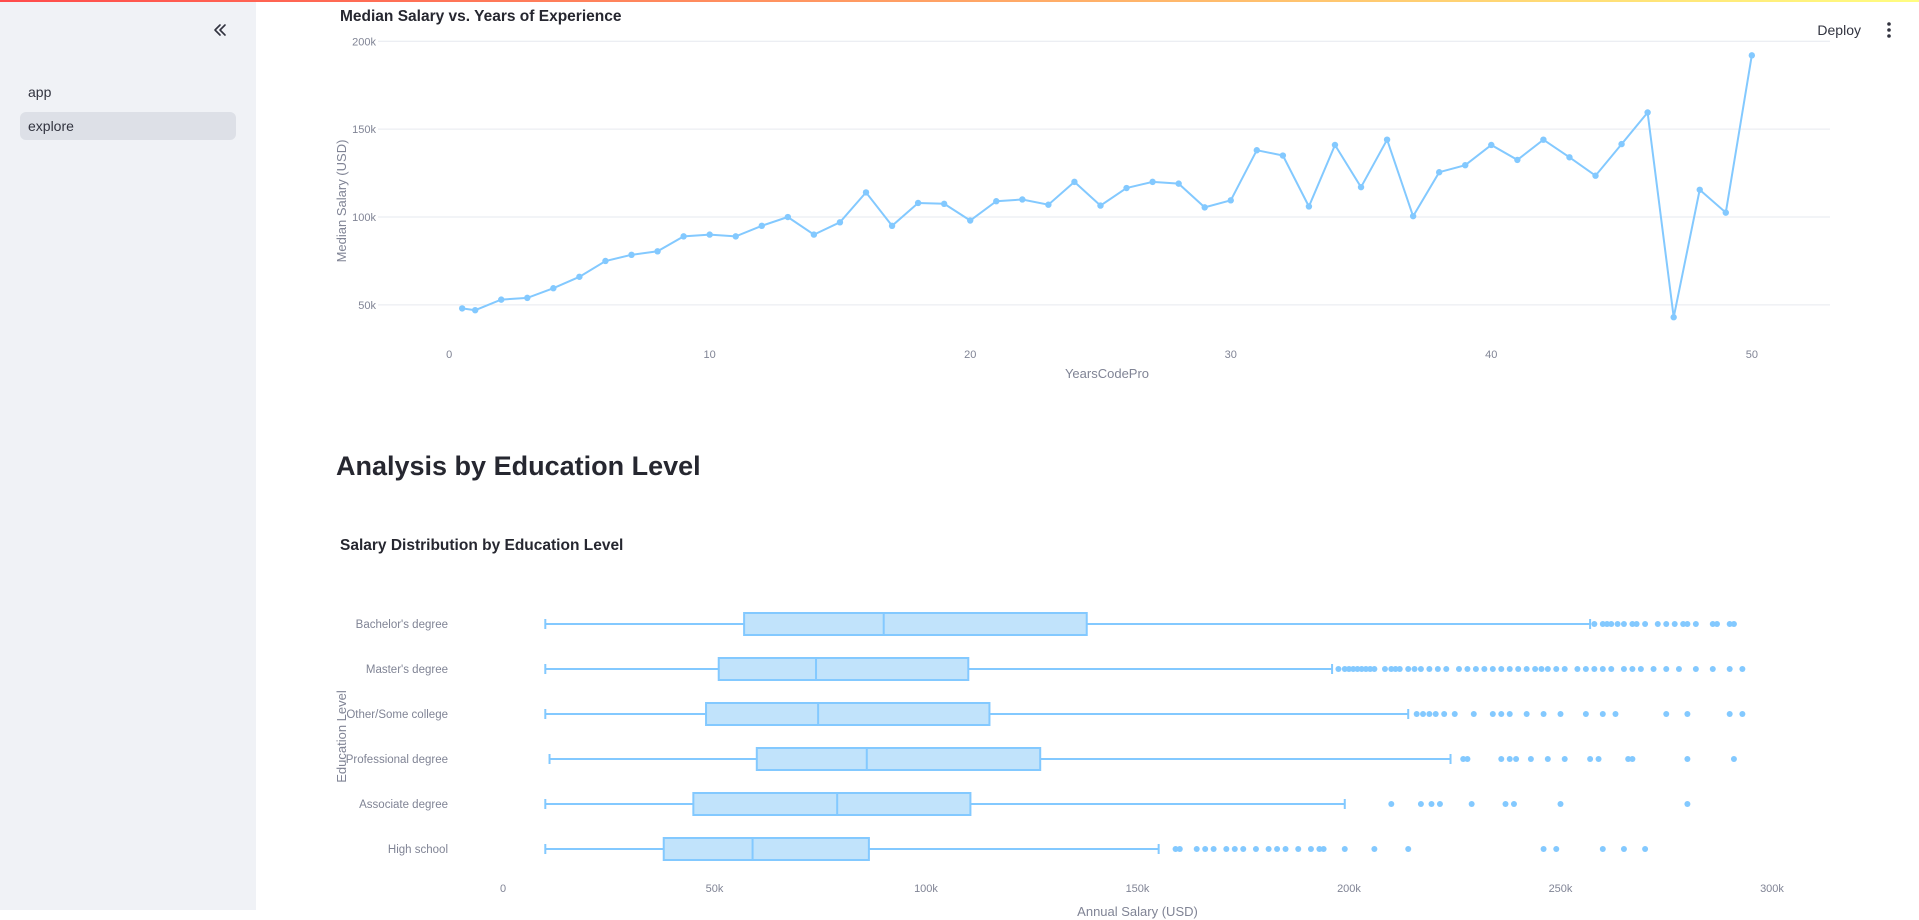 The width and height of the screenshot is (1919, 920). What do you see at coordinates (40, 92) in the screenshot?
I see `sidebar-item-label: app` at bounding box center [40, 92].